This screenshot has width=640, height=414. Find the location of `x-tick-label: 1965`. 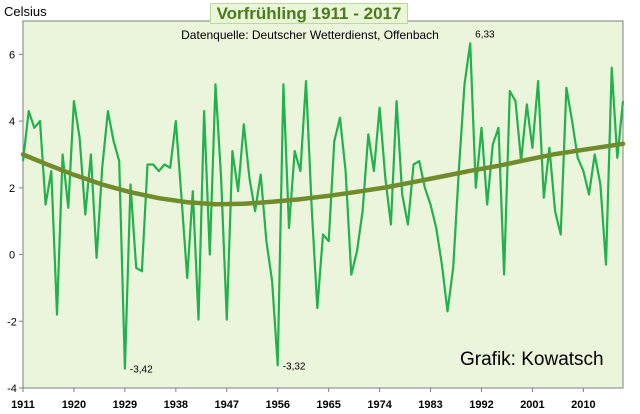

x-tick-label: 1965 is located at coordinates (328, 405).